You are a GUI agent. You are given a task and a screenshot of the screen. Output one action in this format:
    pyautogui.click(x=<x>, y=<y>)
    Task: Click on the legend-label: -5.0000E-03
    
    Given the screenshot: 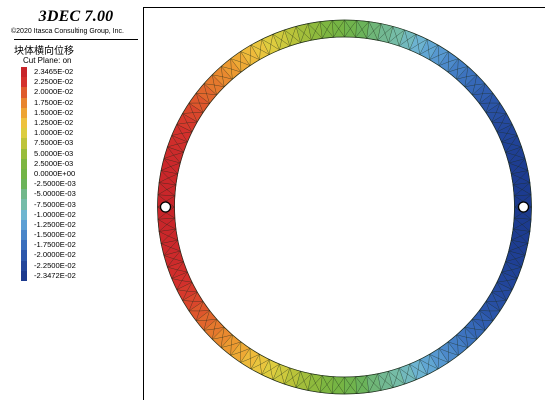 What is the action you would take?
    pyautogui.click(x=55, y=194)
    